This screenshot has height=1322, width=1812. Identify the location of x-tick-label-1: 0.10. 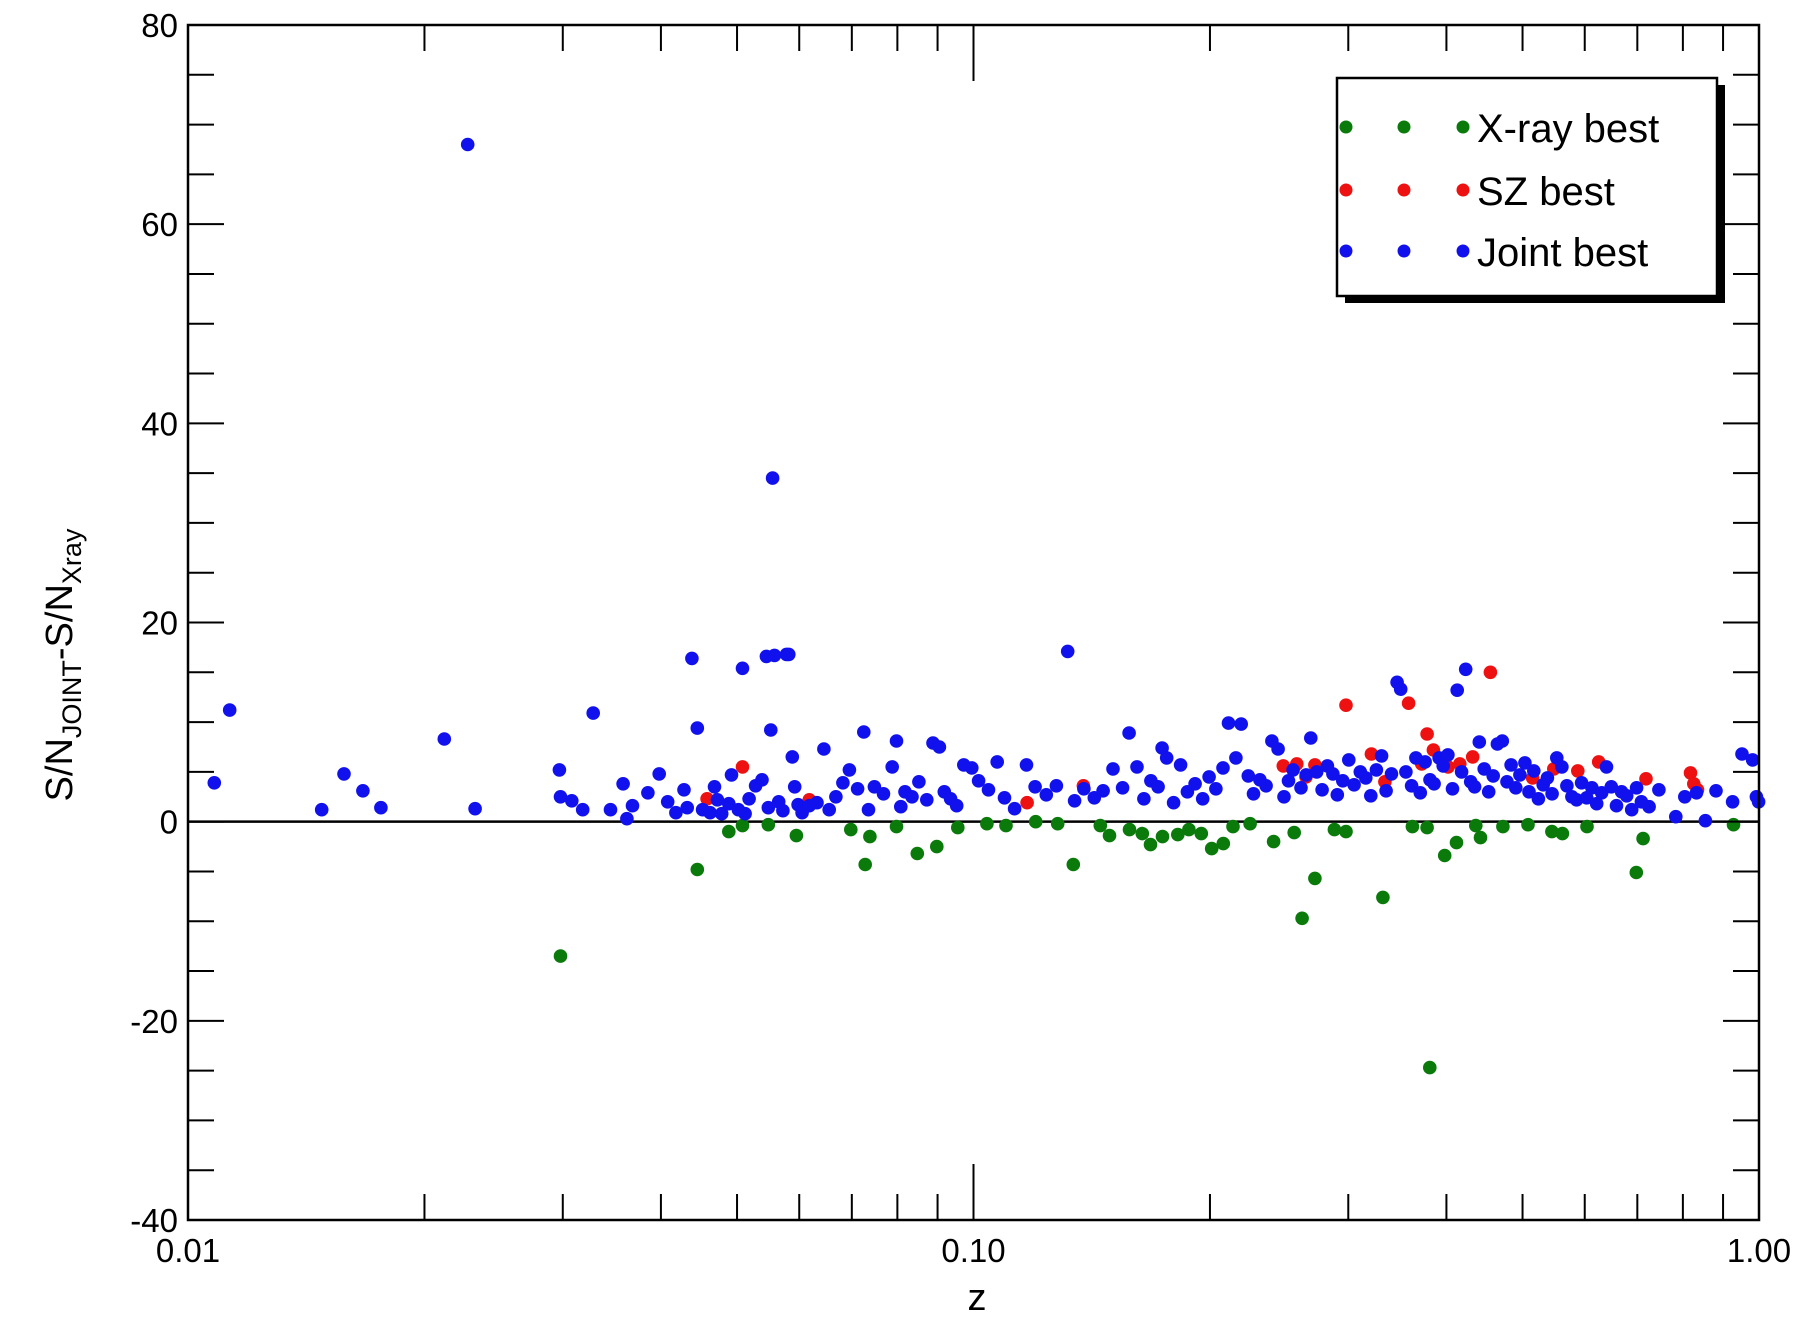
(973, 1250).